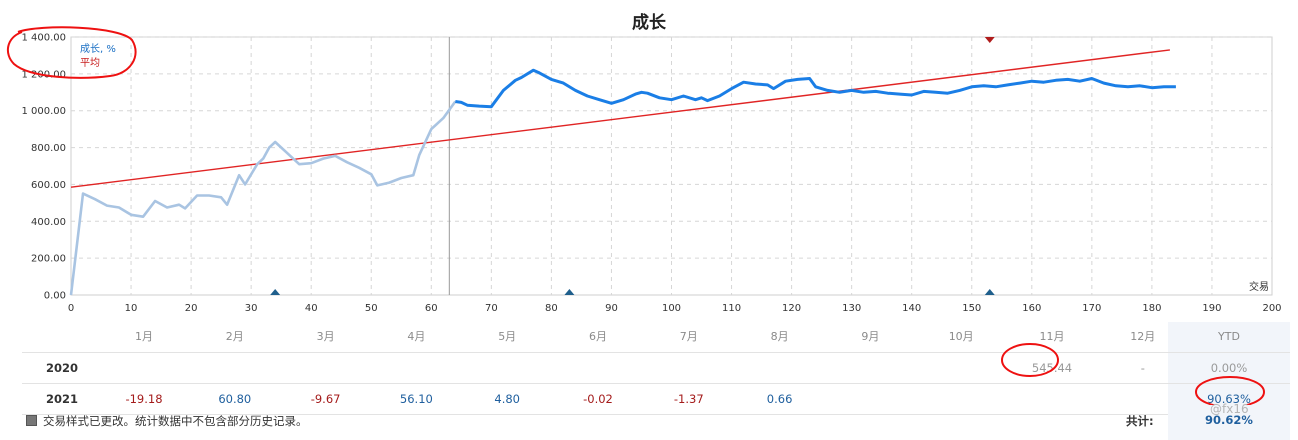  What do you see at coordinates (598, 336) in the screenshot?
I see `month-header: 6月` at bounding box center [598, 336].